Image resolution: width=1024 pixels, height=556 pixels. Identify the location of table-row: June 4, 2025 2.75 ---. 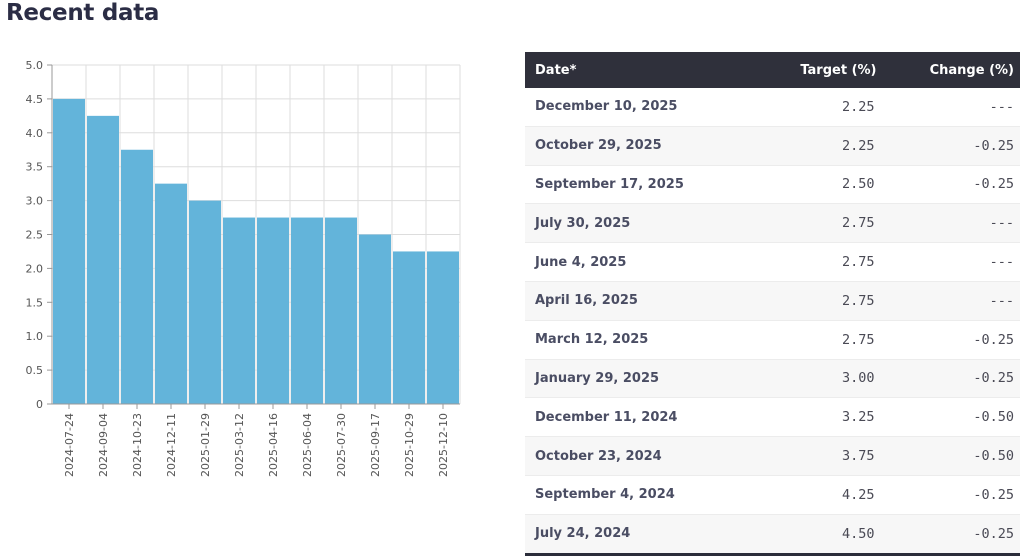
(772, 262).